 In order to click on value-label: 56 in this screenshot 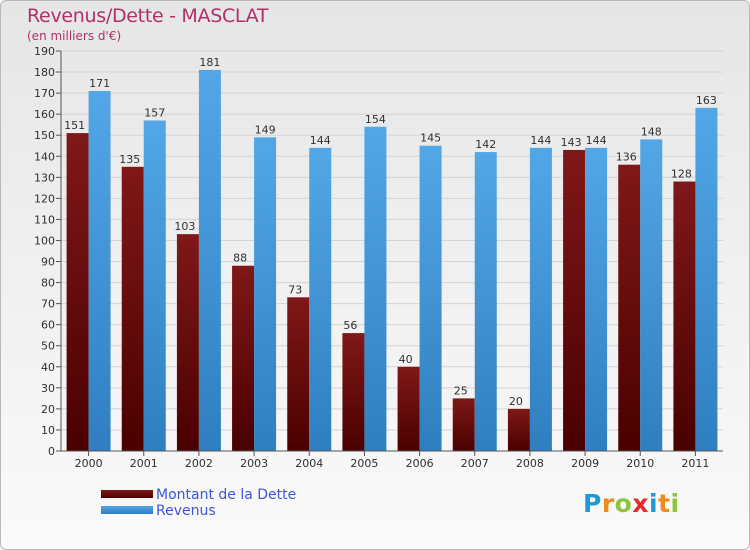, I will do `click(350, 325)`.